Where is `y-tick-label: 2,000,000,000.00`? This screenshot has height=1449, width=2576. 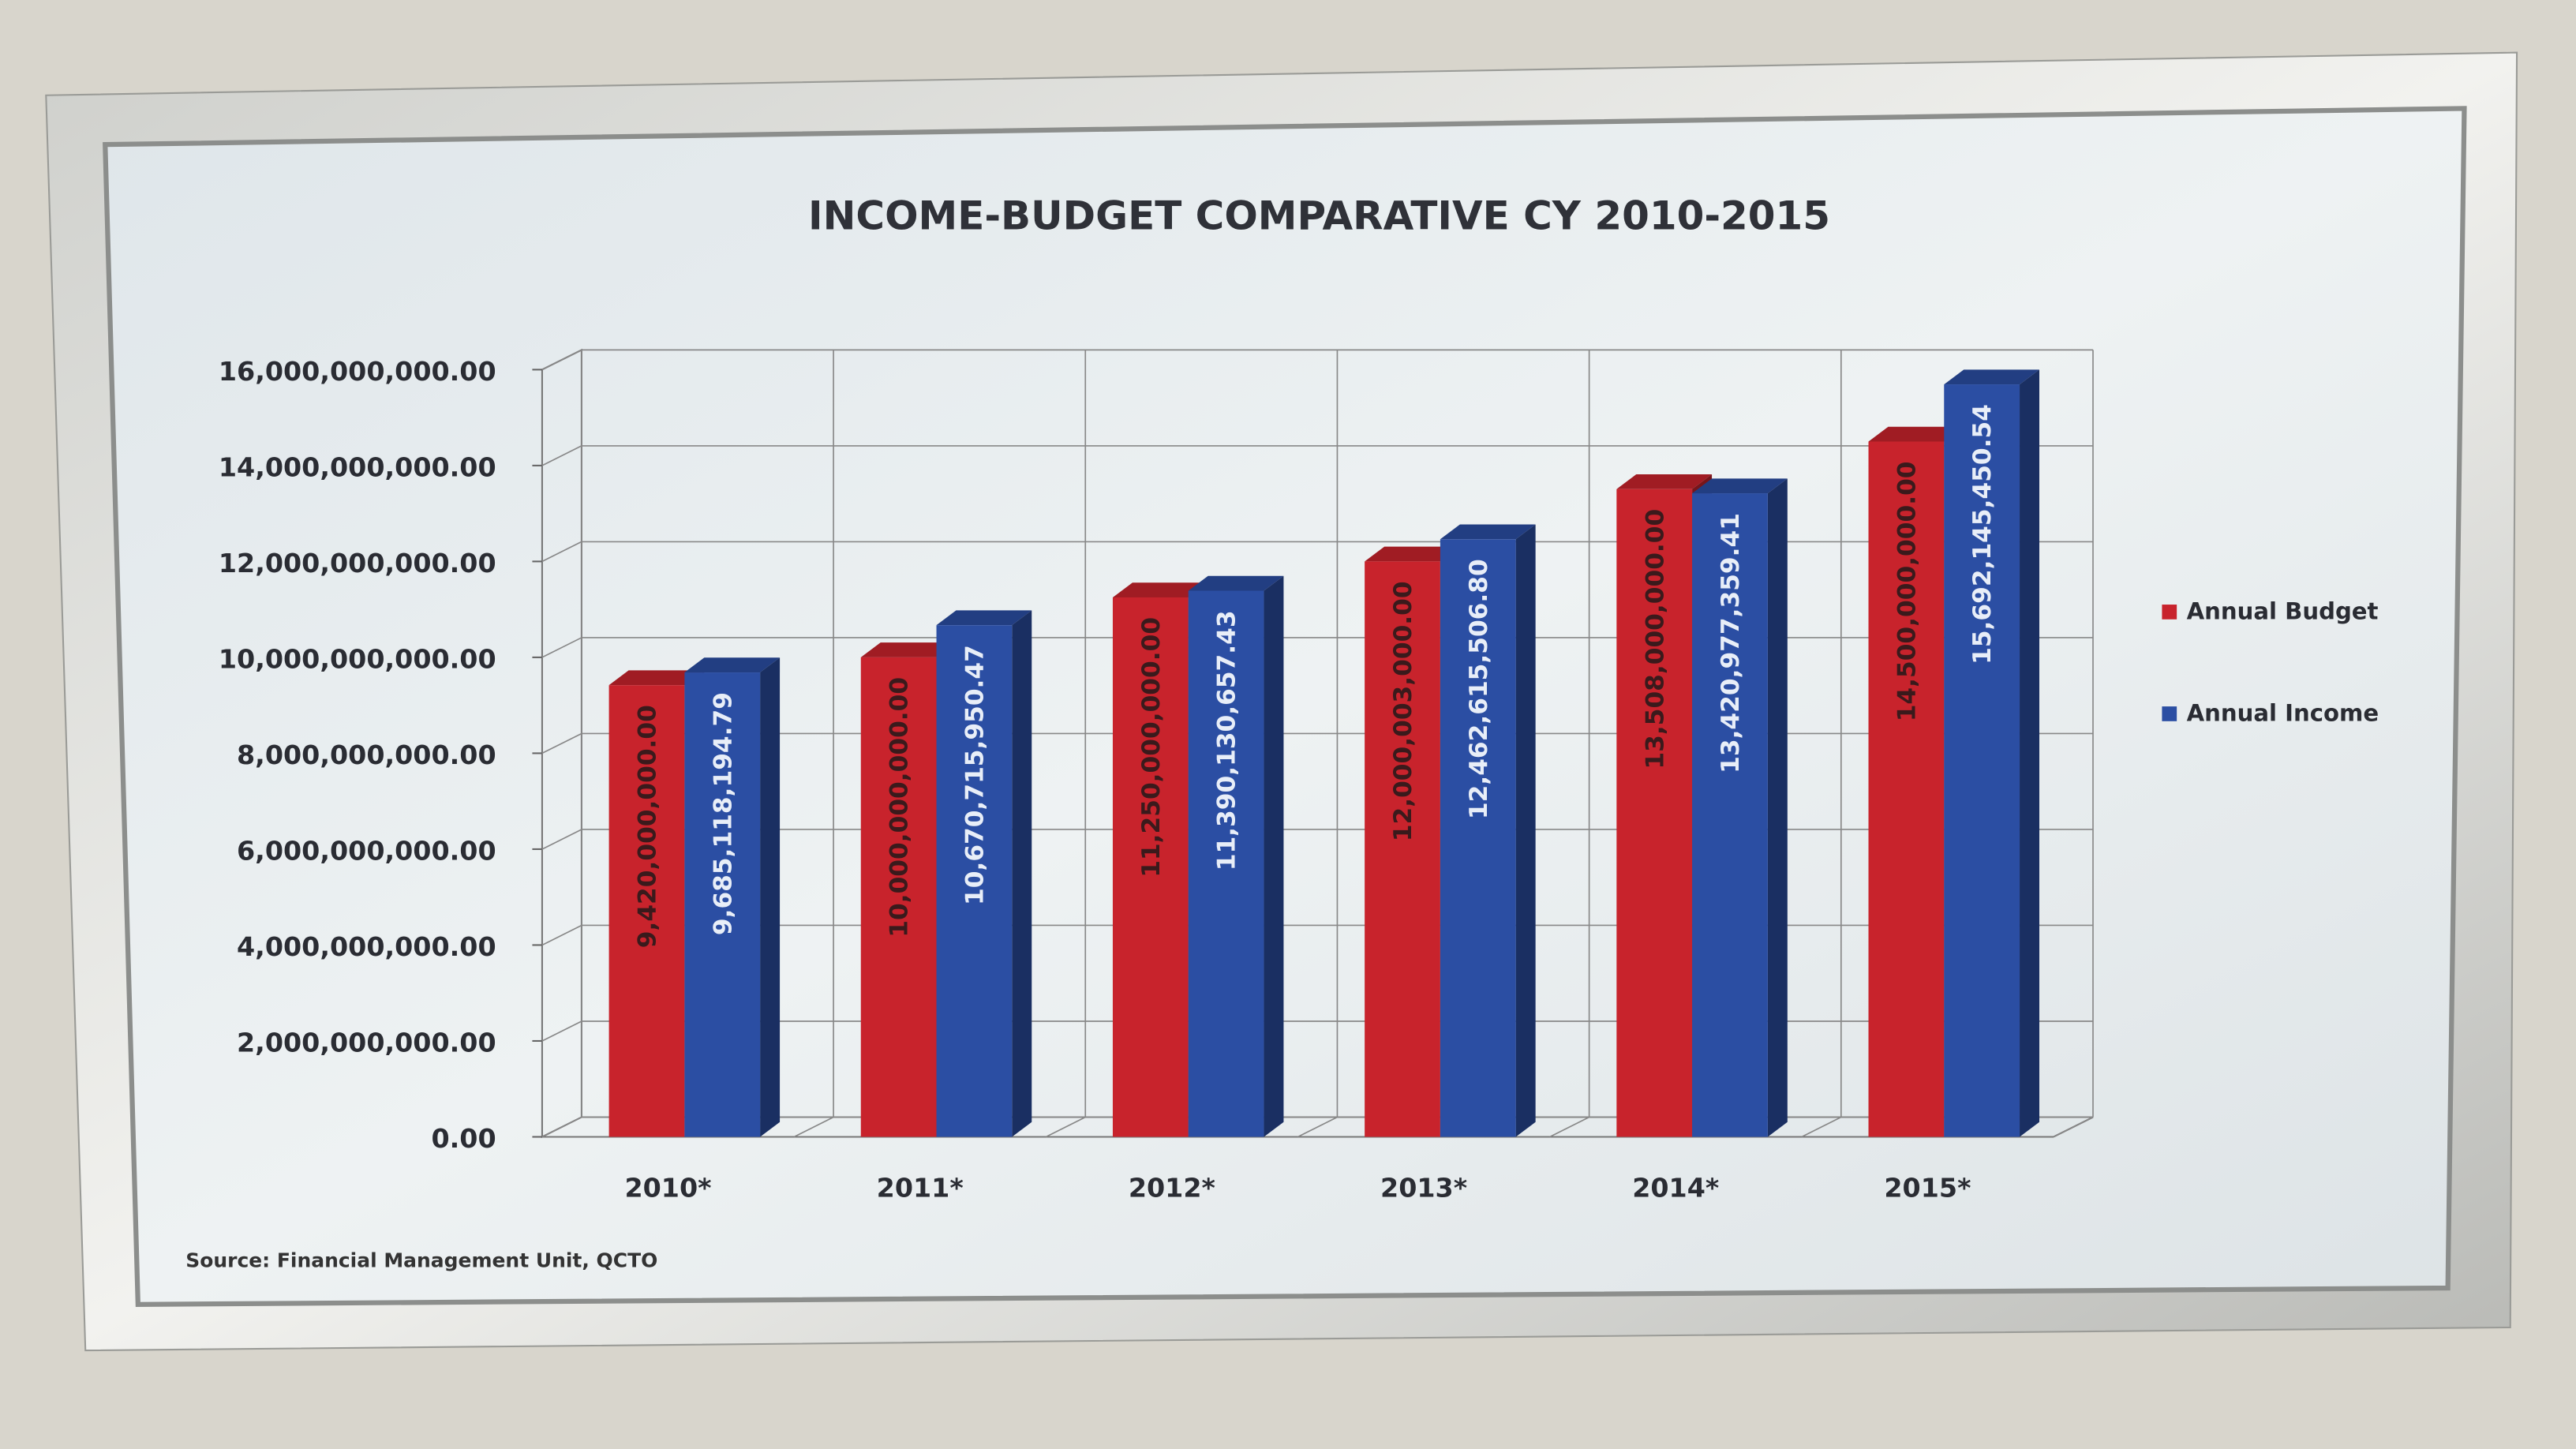
y-tick-label: 2,000,000,000.00 is located at coordinates (366, 1043).